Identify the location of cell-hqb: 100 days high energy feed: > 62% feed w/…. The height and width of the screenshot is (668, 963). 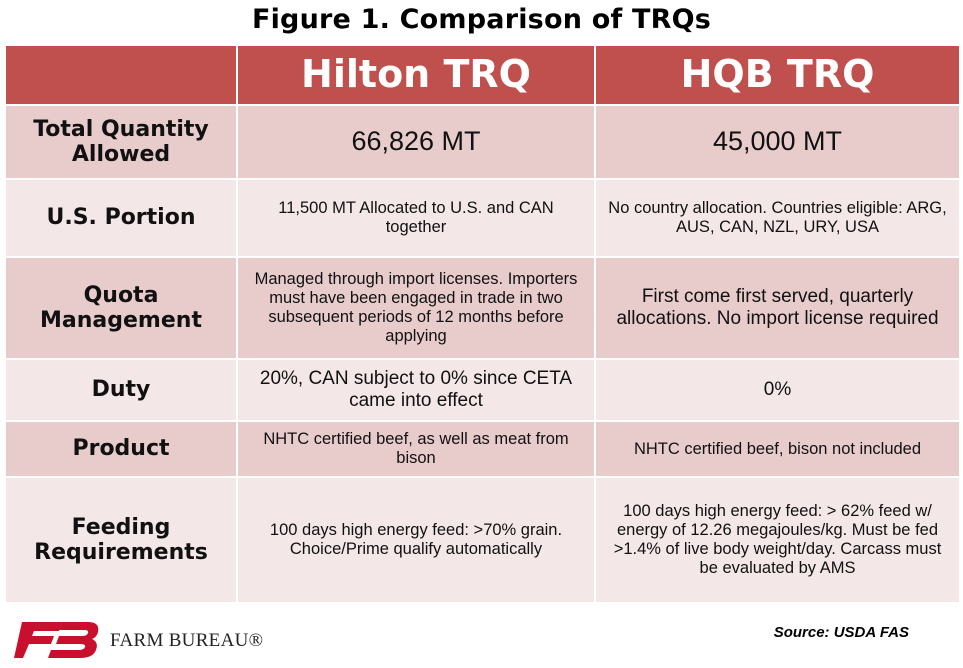
(777, 540).